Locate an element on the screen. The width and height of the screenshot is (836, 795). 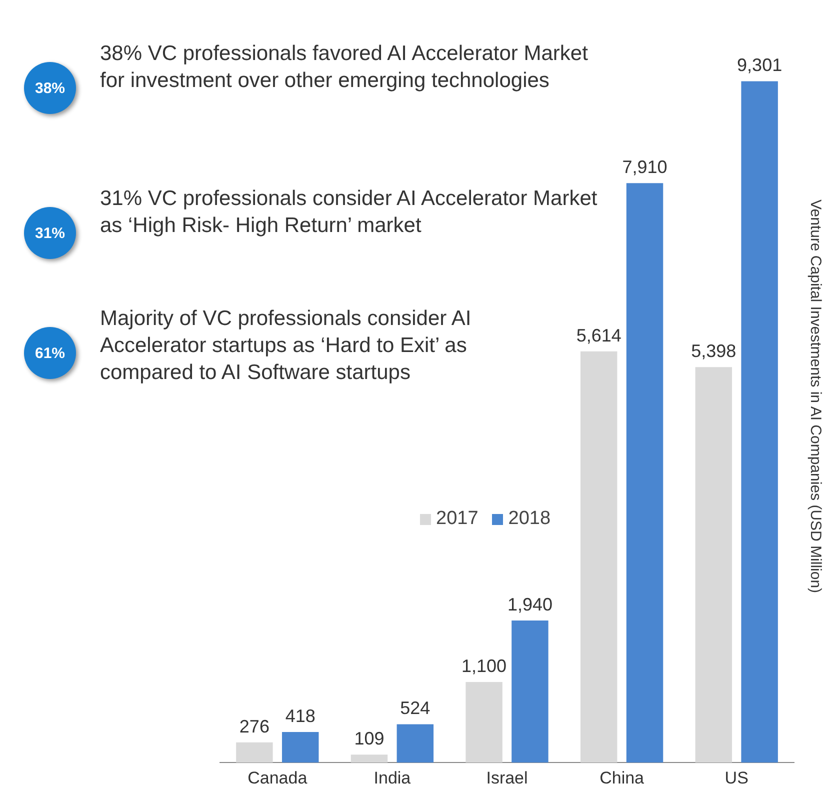
annotation: 38% VC professionals favored AI Accelerator Market for investment over other emerging technologies is located at coordinates (344, 67).